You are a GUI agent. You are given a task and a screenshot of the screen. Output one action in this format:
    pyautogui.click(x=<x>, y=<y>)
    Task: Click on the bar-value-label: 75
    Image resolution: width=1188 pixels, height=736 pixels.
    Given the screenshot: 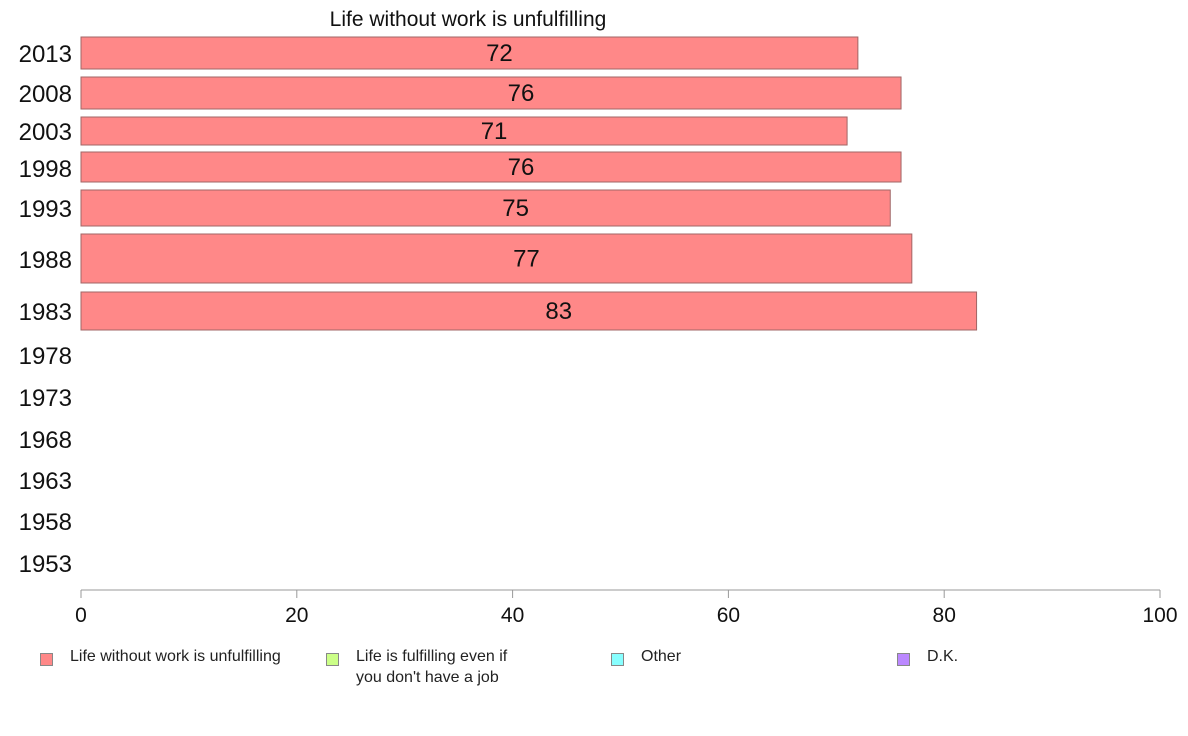 What is the action you would take?
    pyautogui.click(x=515, y=208)
    